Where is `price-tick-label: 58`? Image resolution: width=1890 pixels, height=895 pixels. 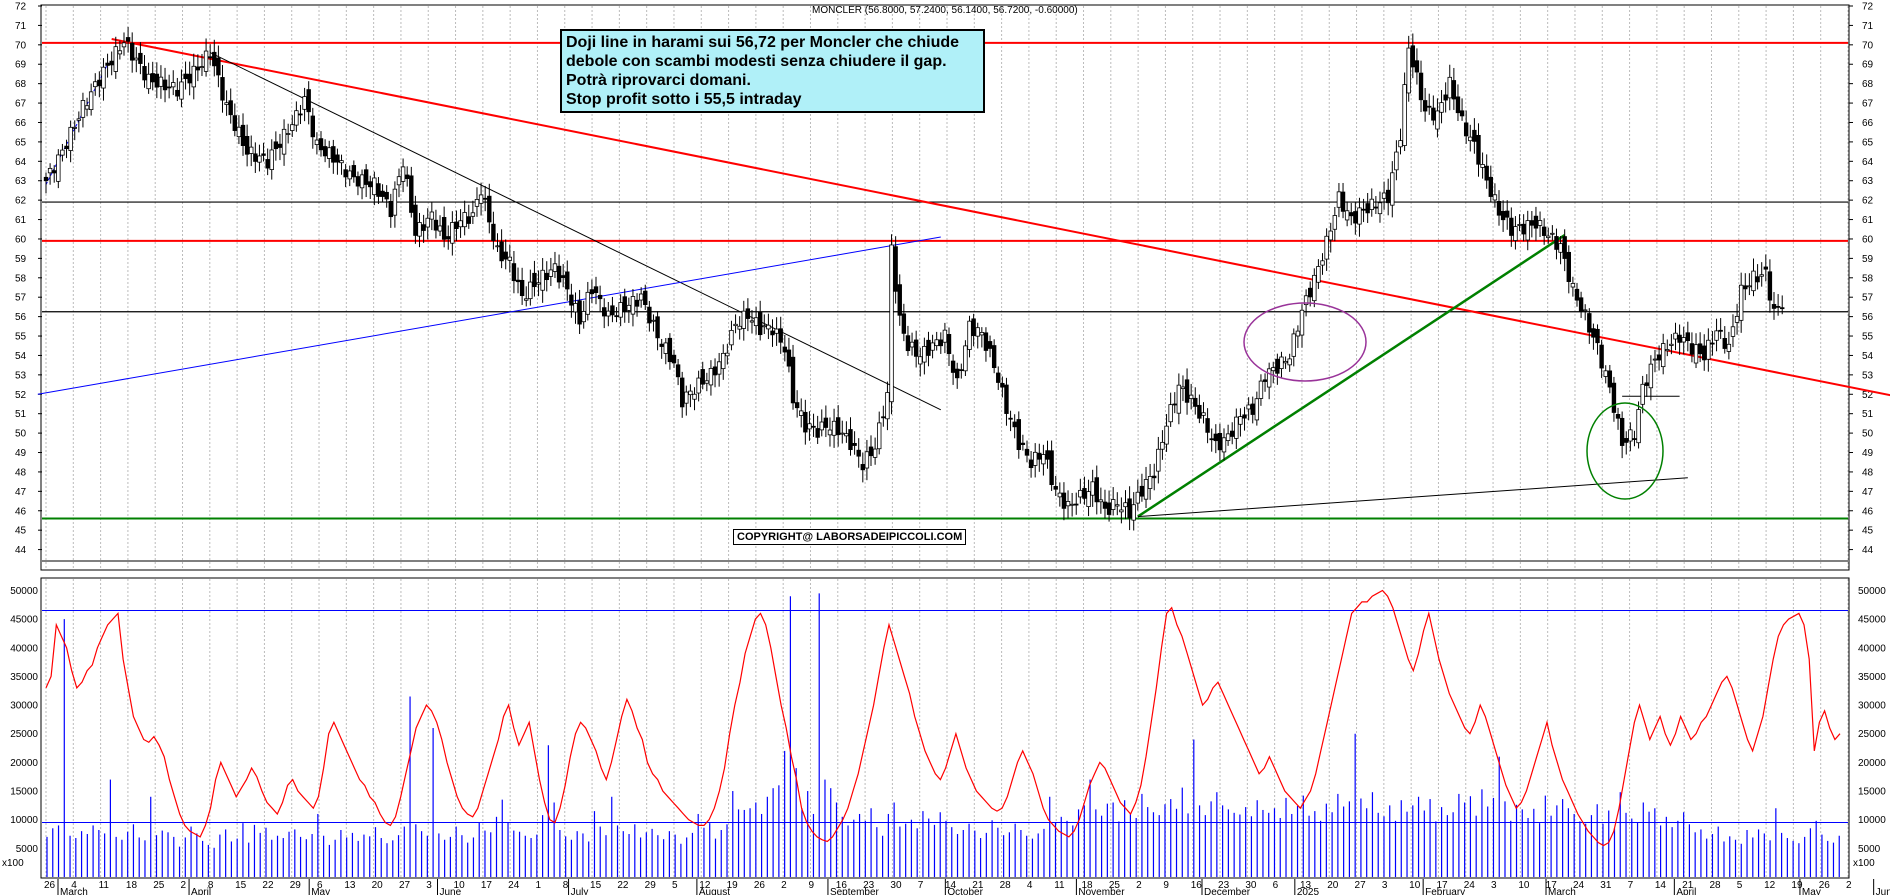
price-tick-label: 58 is located at coordinates (21, 278).